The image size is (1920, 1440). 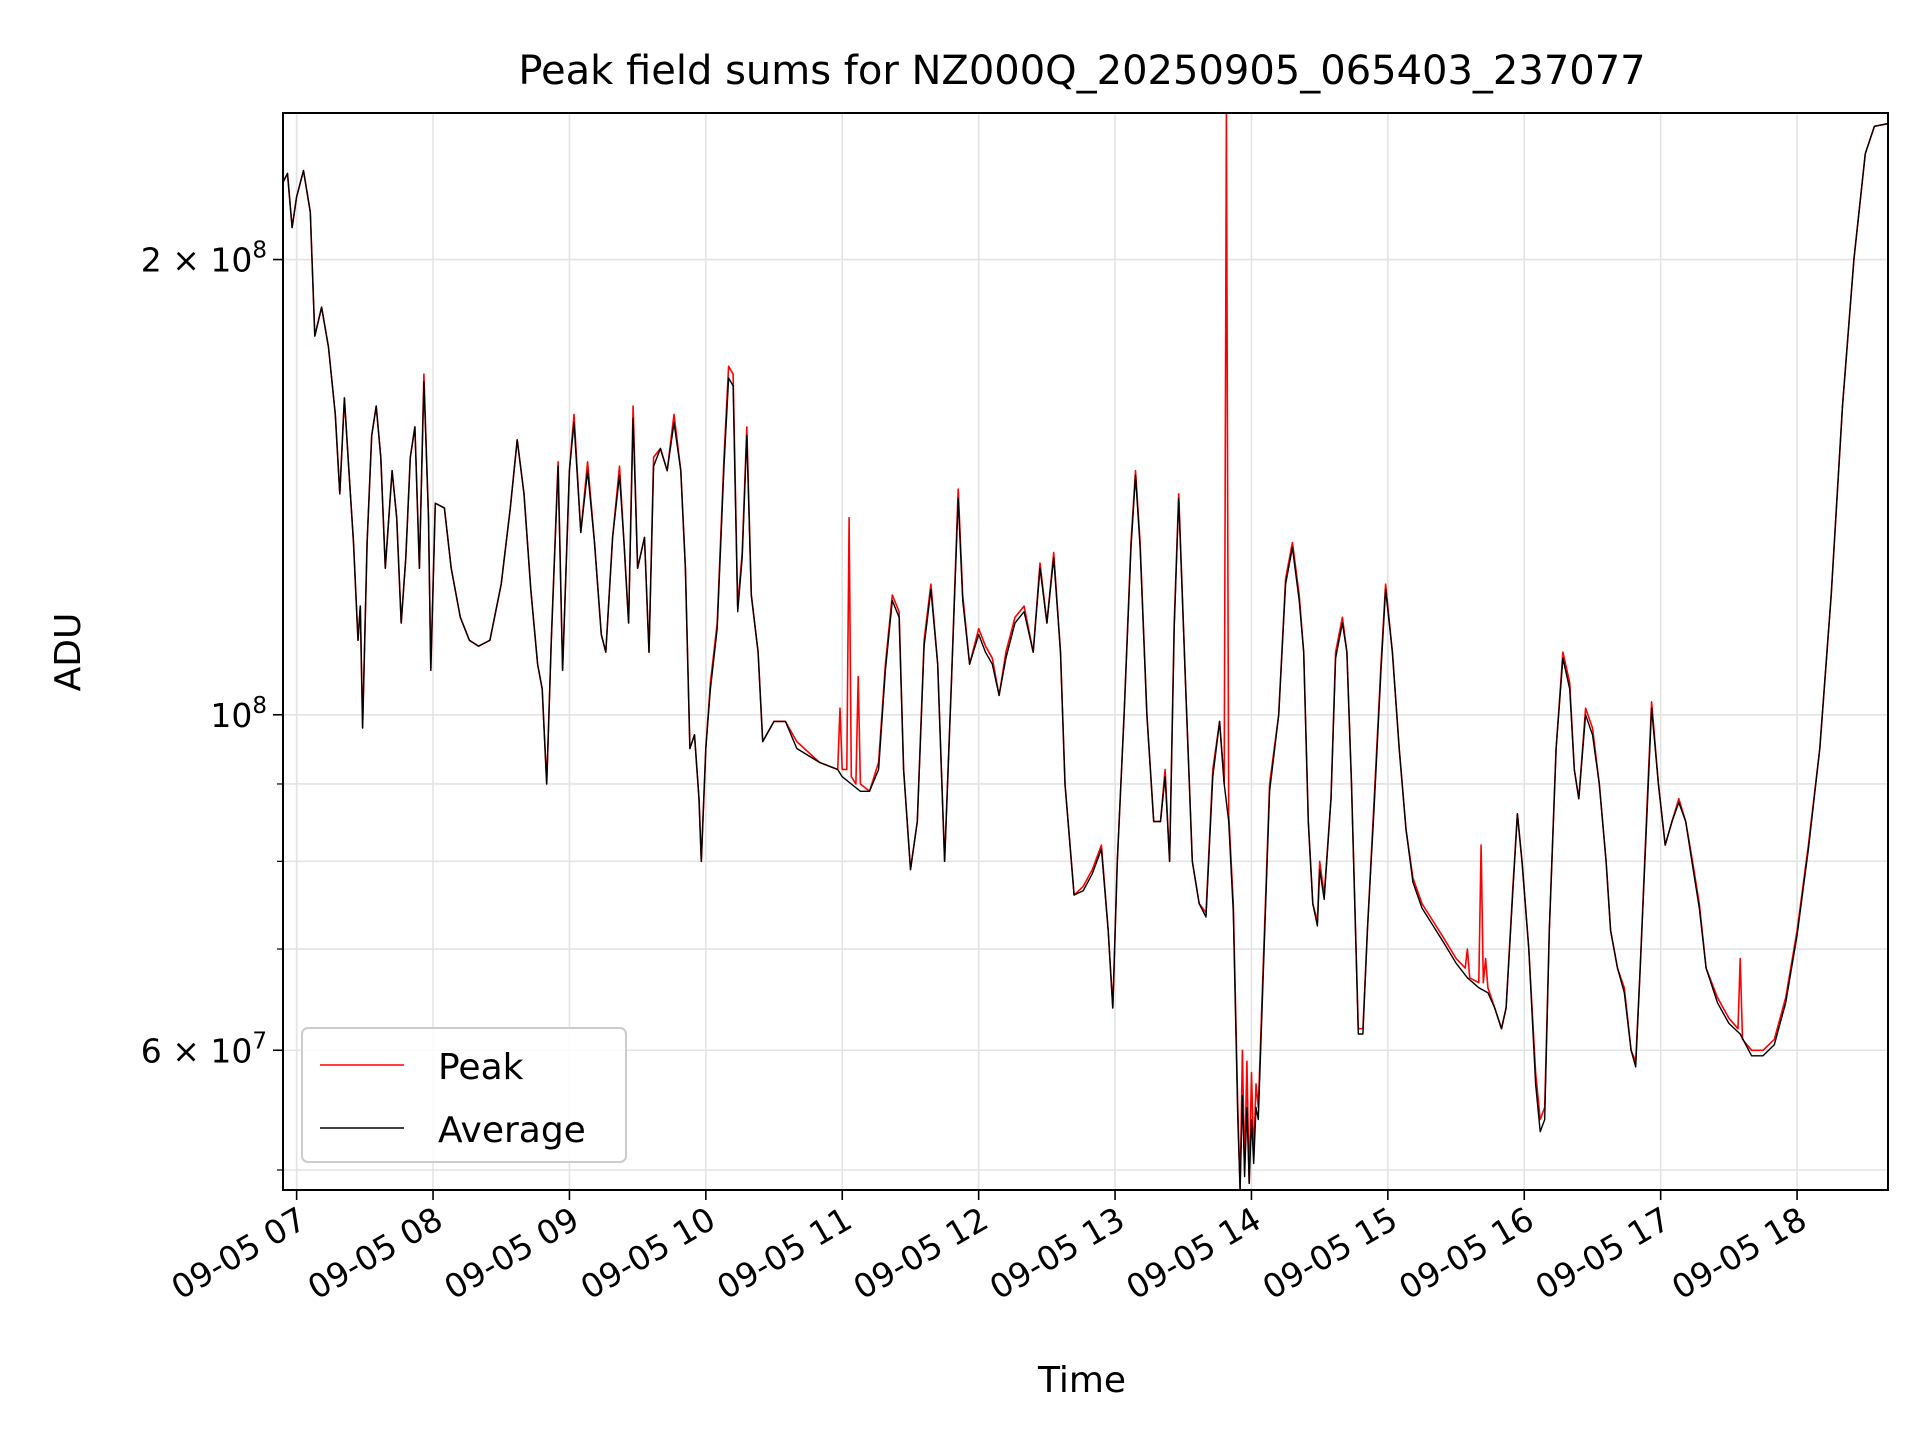 I want to click on y-tick-label: 2 × 108, so click(x=204, y=259).